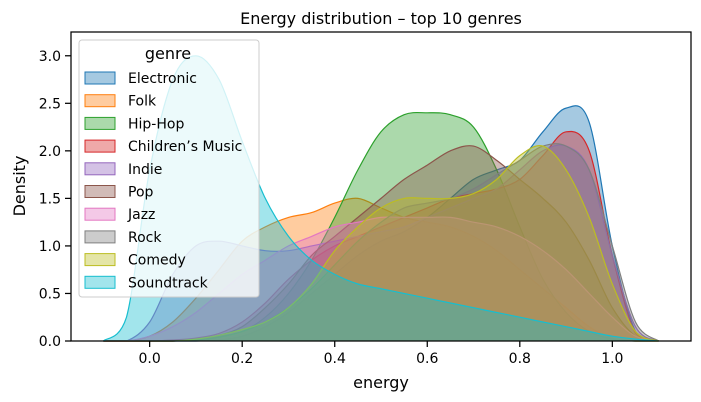 The height and width of the screenshot is (402, 701). Describe the element at coordinates (142, 102) in the screenshot. I see `legend-label-folk: Folk` at that location.